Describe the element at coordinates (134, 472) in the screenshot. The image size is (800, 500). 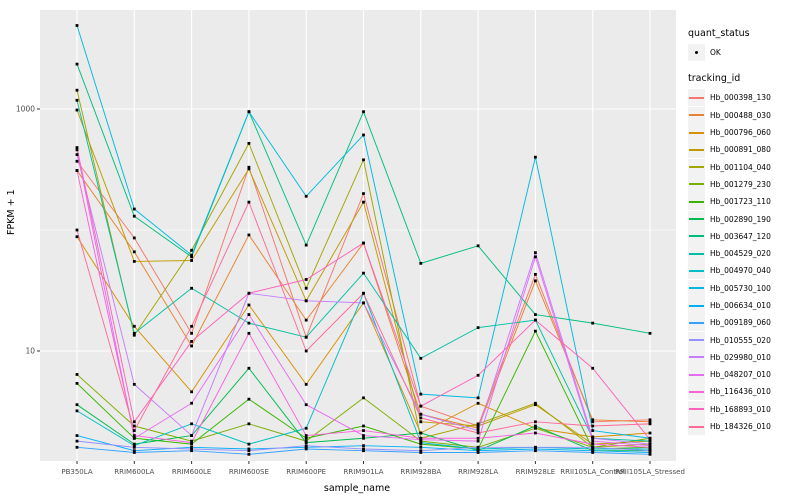
I see `x-tick-label-RRIM600LA: RRIM600LA` at that location.